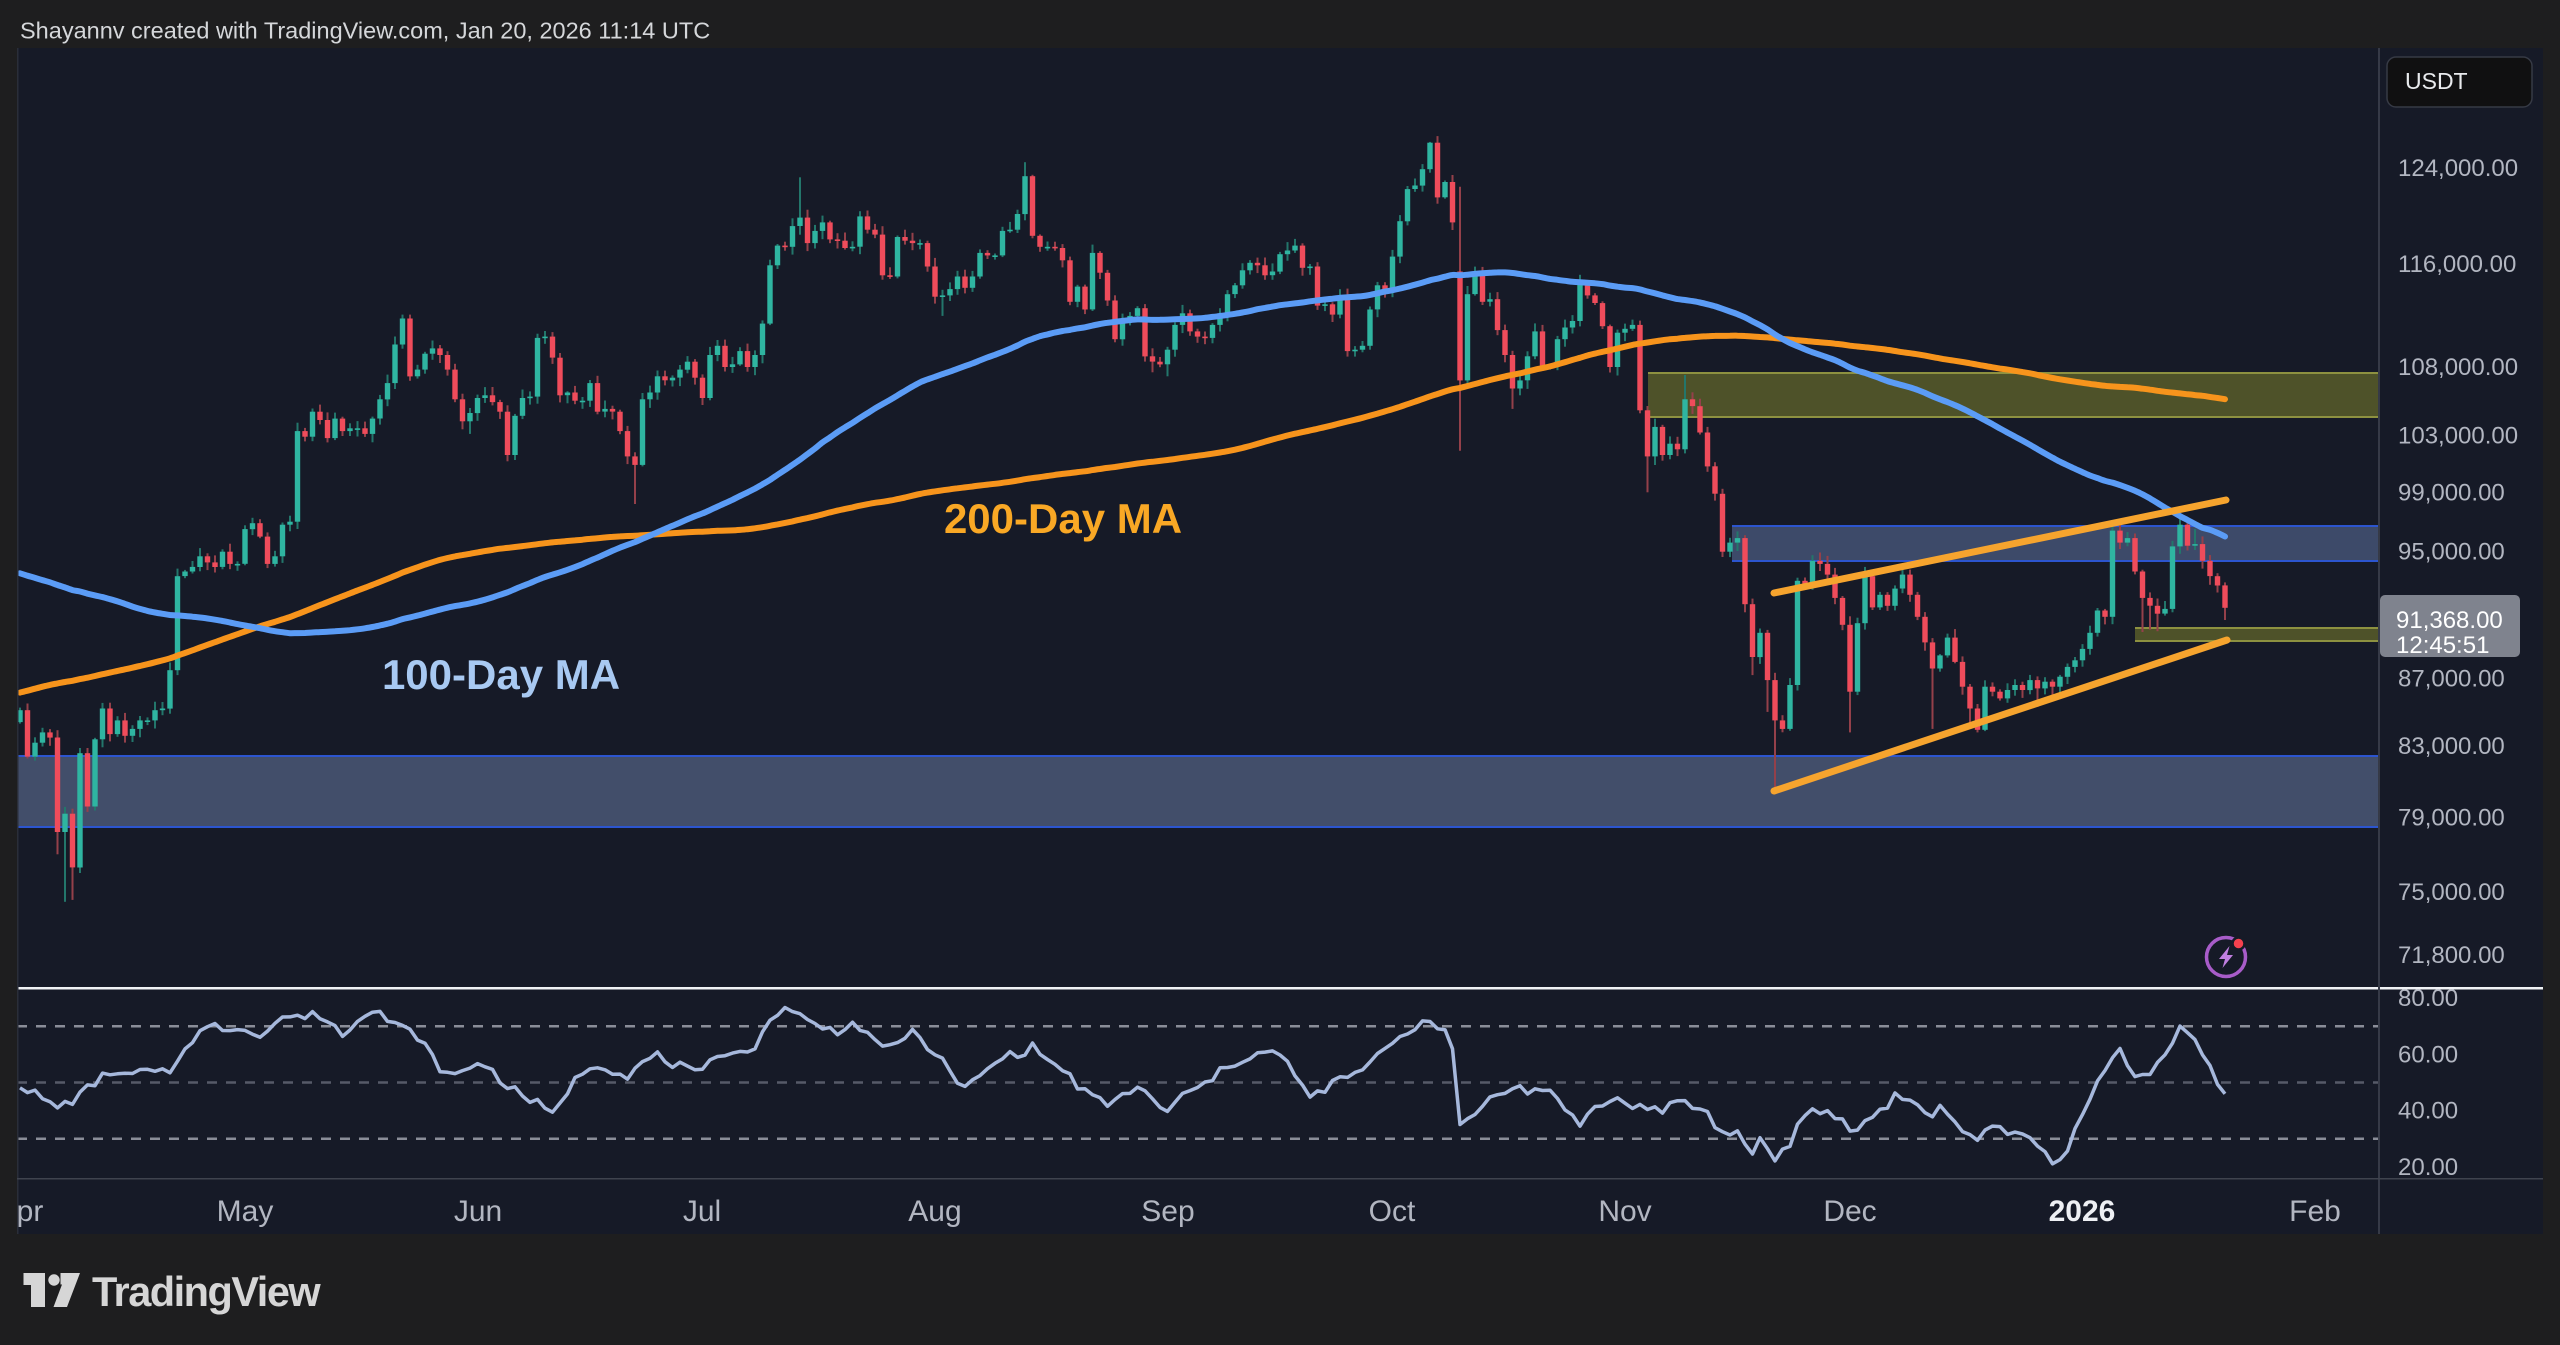  I want to click on svg-text: 103,000.00, so click(2458, 435).